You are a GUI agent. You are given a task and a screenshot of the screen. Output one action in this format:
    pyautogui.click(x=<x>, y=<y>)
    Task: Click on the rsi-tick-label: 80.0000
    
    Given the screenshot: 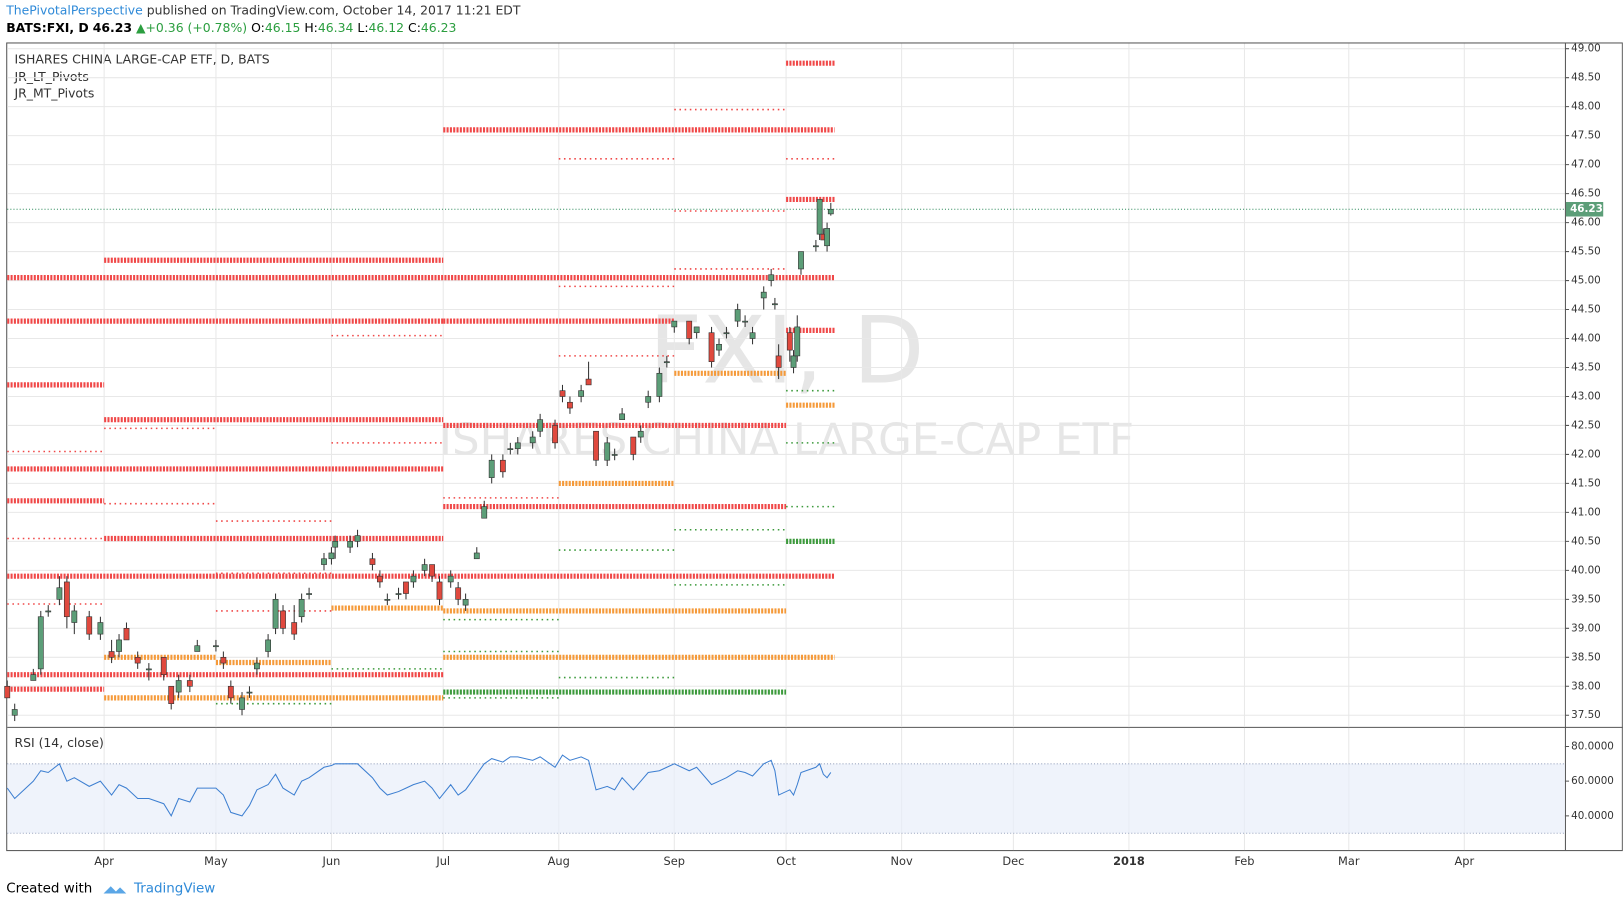 What is the action you would take?
    pyautogui.click(x=1592, y=746)
    